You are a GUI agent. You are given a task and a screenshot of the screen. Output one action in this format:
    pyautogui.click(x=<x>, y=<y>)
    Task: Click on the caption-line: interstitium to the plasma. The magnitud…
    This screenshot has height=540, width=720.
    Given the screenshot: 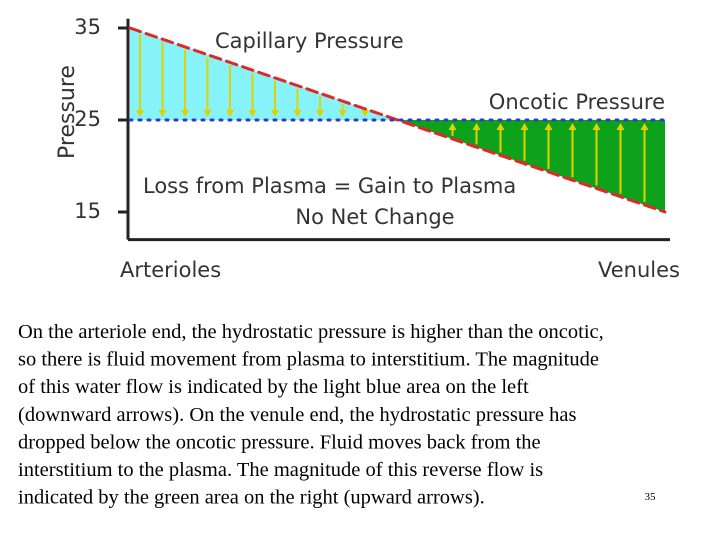 What is the action you would take?
    pyautogui.click(x=280, y=470)
    